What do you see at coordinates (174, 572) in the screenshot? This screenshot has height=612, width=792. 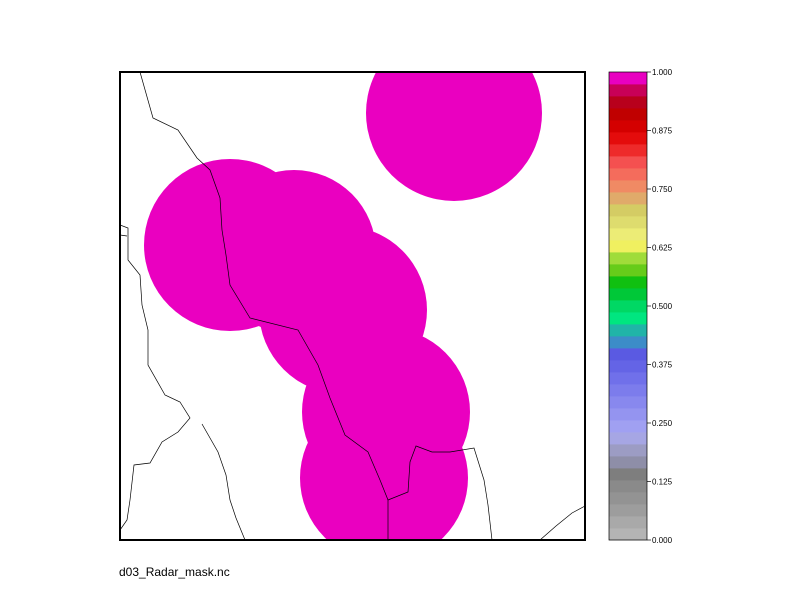 I see `file-caption: d03_Radar_mask.nc` at bounding box center [174, 572].